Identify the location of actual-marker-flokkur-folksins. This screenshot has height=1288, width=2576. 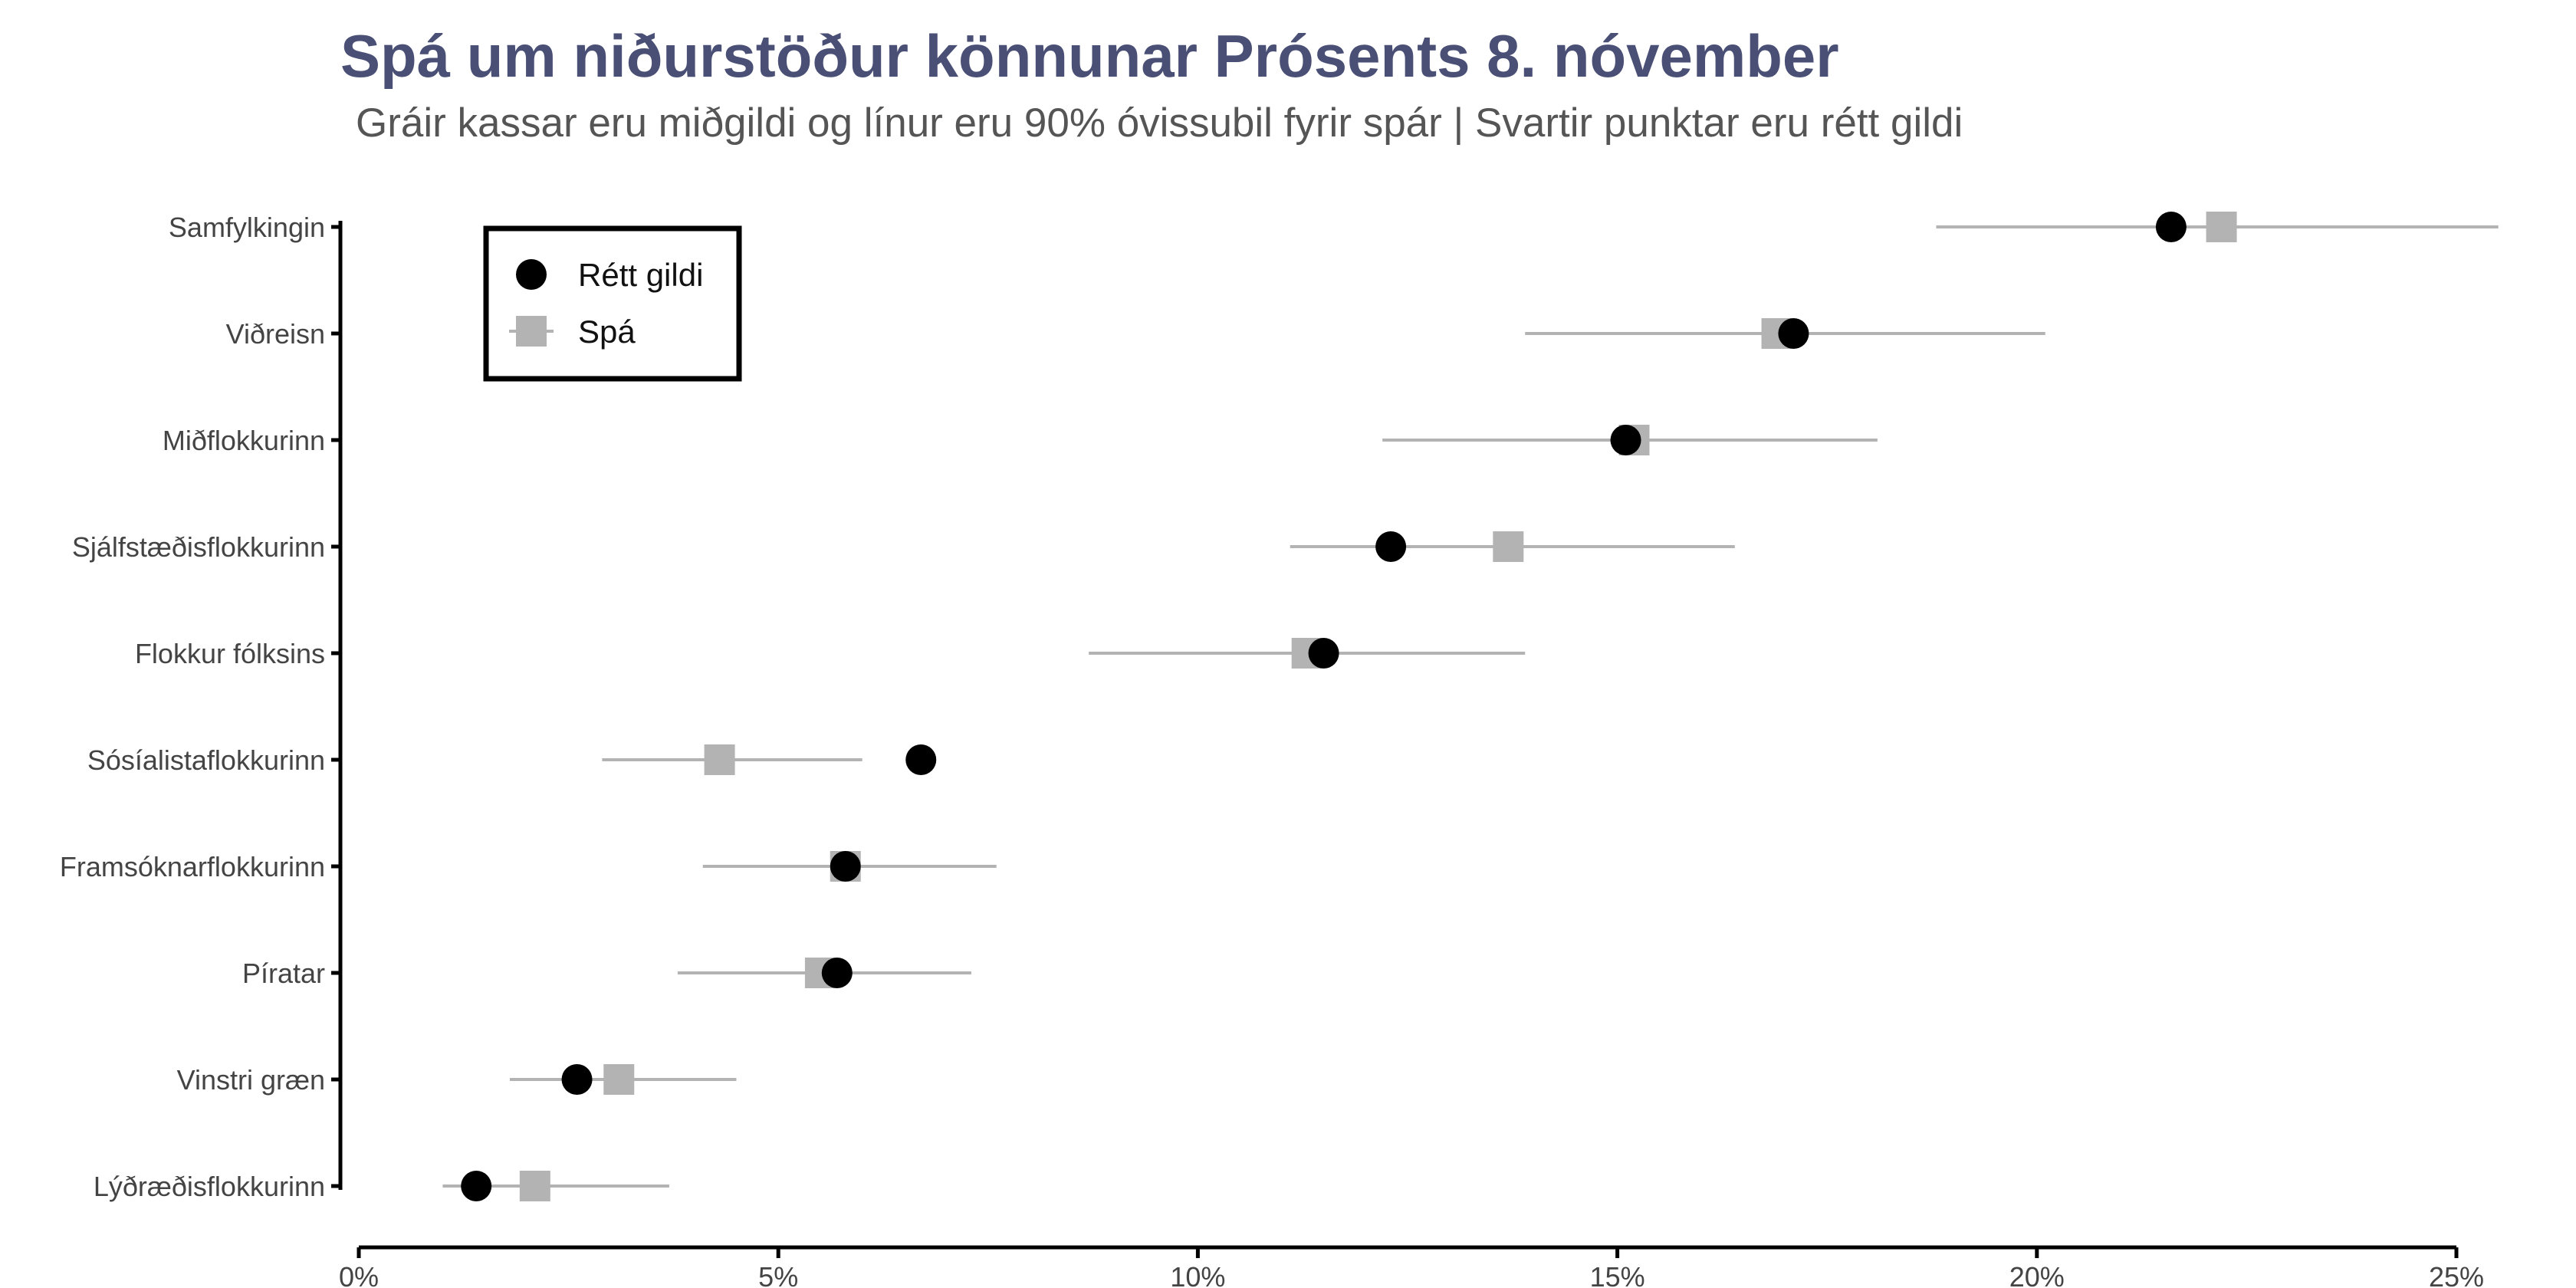
(1324, 654).